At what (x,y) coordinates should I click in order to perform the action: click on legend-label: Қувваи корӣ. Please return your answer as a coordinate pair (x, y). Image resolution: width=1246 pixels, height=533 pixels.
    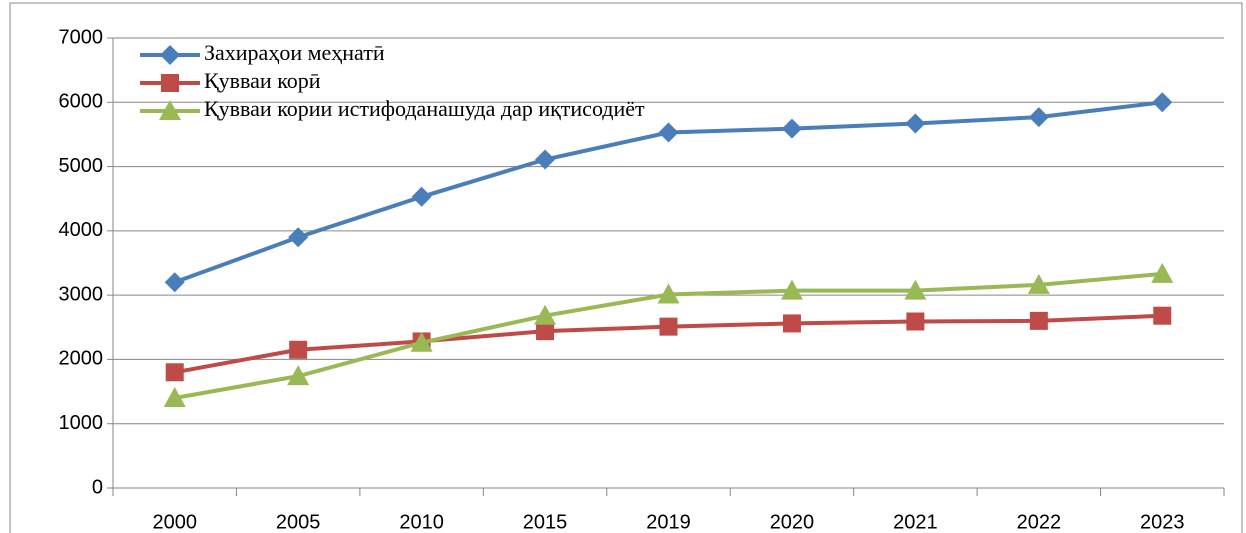
    Looking at the image, I should click on (262, 80).